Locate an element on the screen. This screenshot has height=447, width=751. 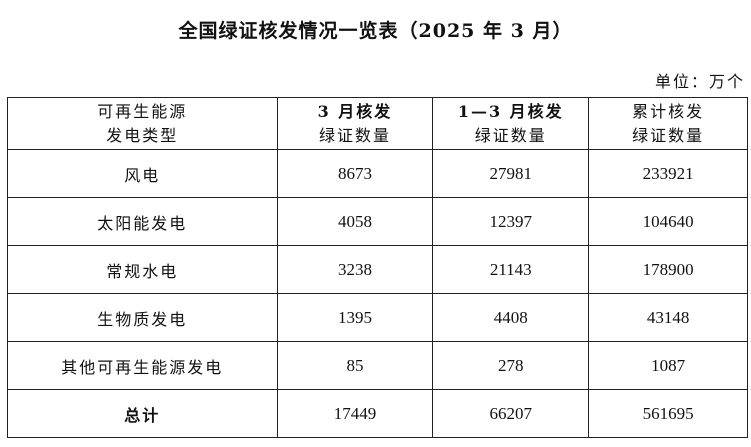
table-row: 其他可再生能源发电 85 278 1087 is located at coordinates (377, 365).